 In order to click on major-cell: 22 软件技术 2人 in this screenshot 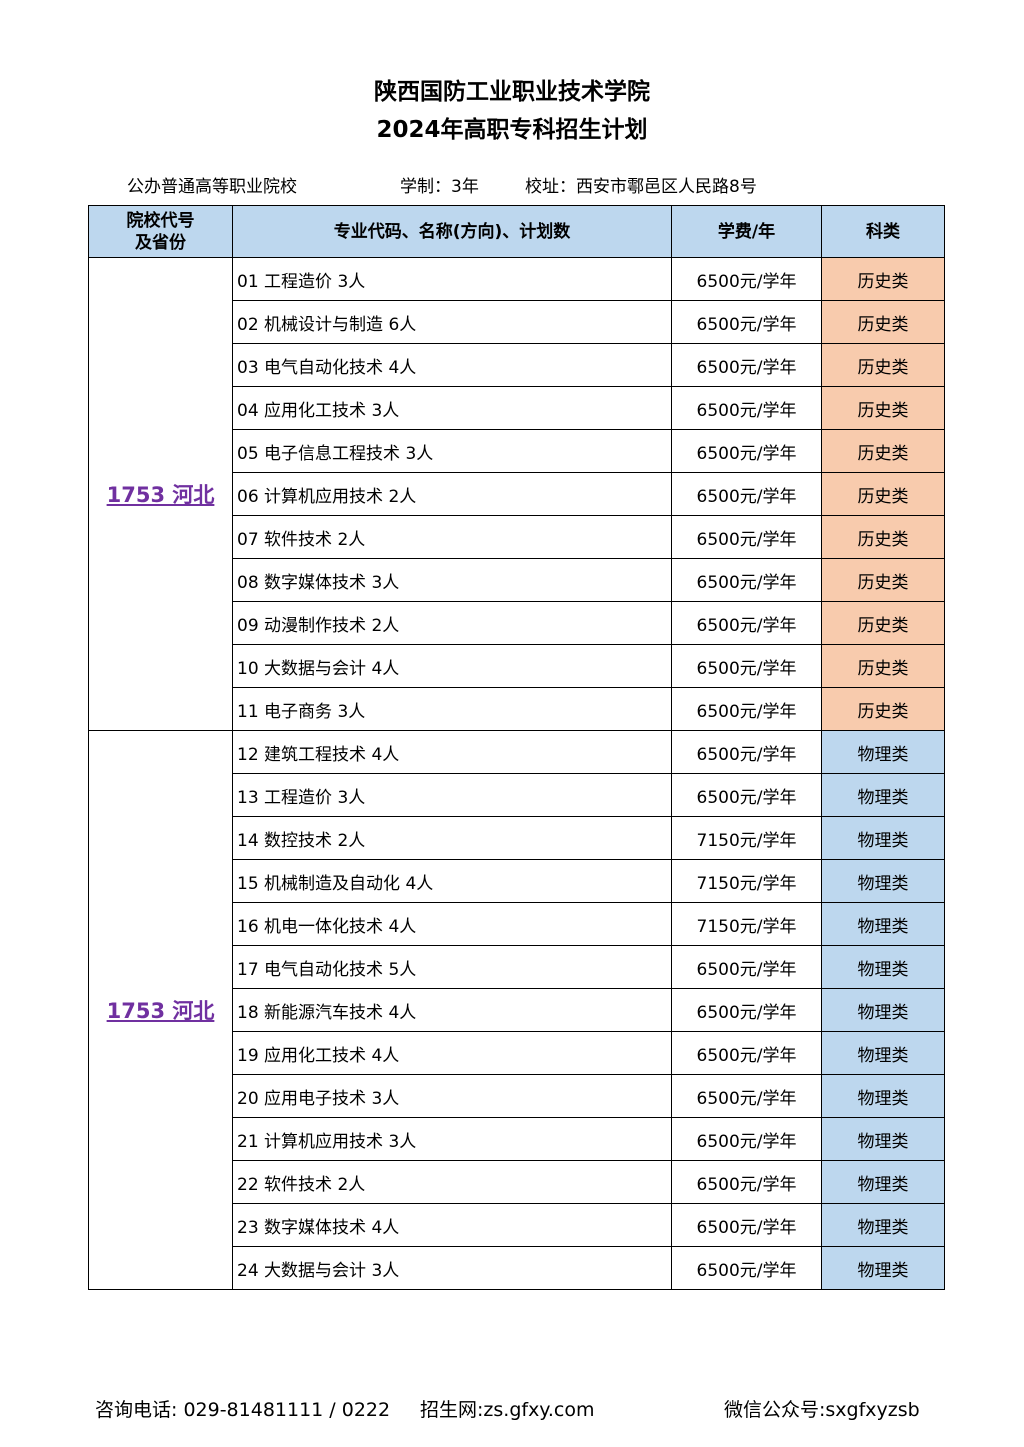, I will do `click(452, 1182)`.